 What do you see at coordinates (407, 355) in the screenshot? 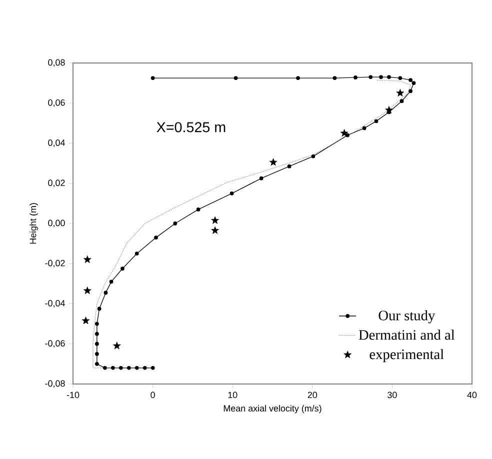
I see `legend-label: experimental` at bounding box center [407, 355].